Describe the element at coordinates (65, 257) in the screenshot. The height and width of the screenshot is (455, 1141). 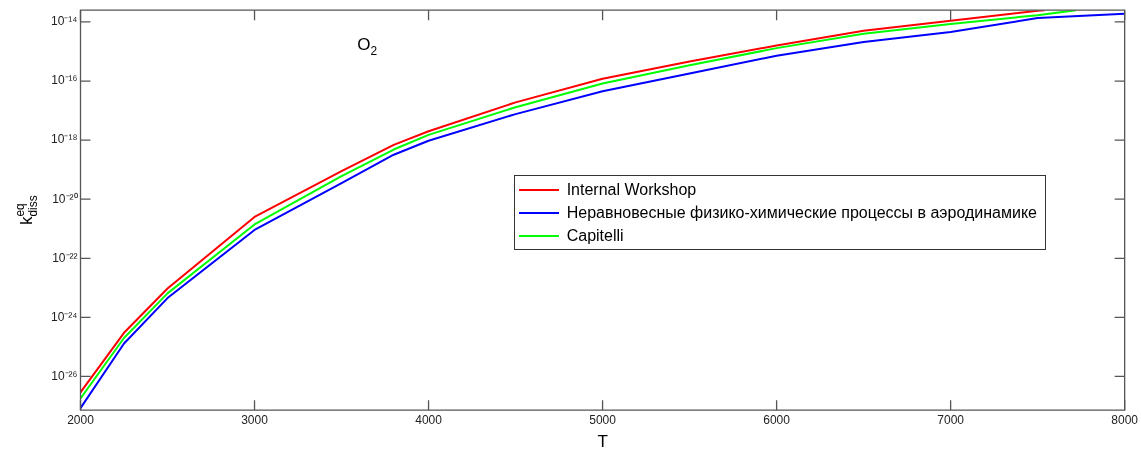
I see `y-tick-label: 10⁻²²` at that location.